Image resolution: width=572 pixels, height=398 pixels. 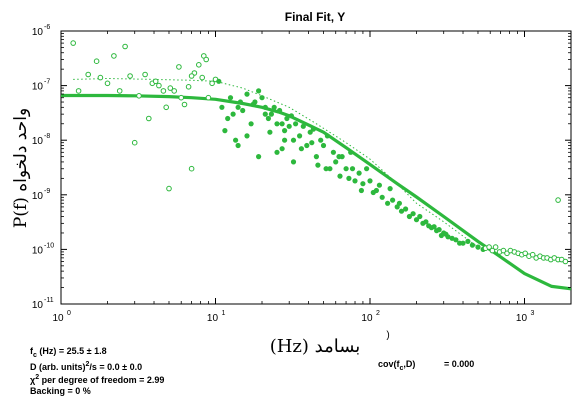 I want to click on backing-value: Backing = 0 %, so click(x=60, y=391).